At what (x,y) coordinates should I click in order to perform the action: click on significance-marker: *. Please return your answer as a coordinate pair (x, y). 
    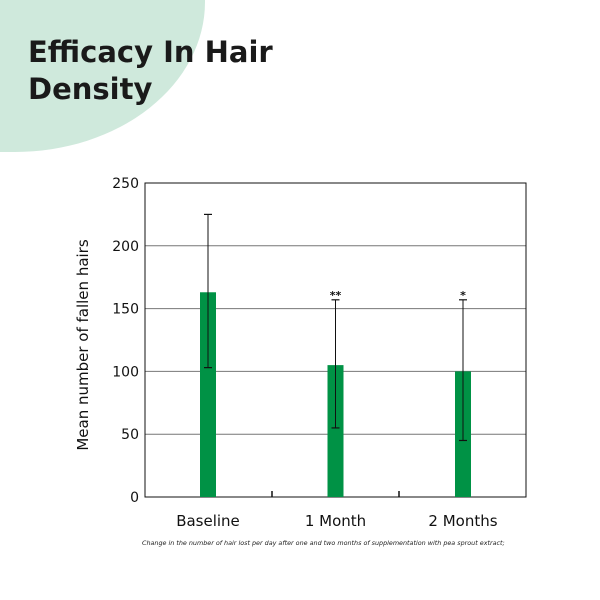
    Looking at the image, I should click on (463, 295).